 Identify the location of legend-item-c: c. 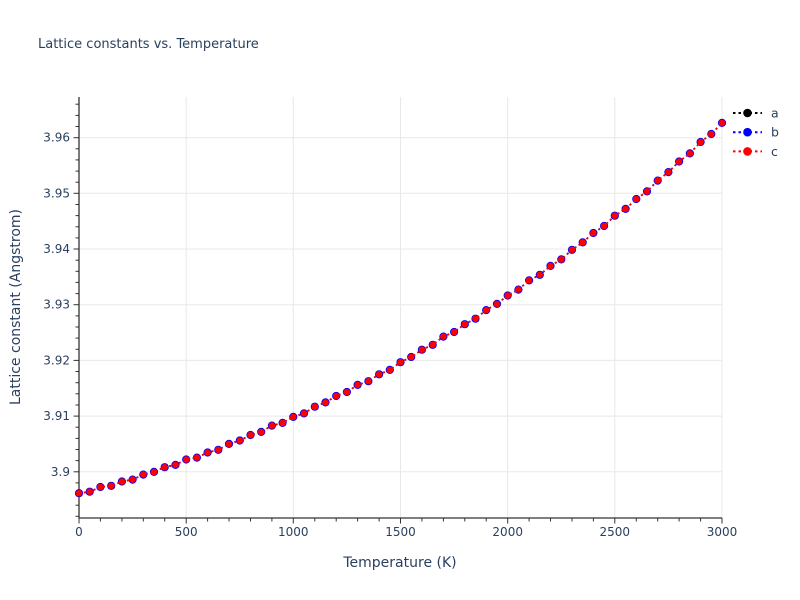
(755, 151).